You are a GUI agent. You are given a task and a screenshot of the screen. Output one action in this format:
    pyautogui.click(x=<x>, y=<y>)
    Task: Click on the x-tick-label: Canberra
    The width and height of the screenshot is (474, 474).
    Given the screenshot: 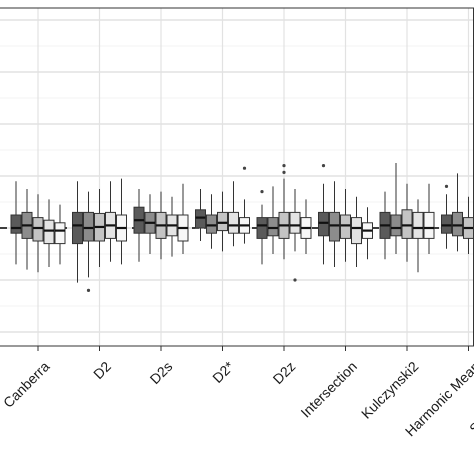 What is the action you would take?
    pyautogui.click(x=26, y=384)
    